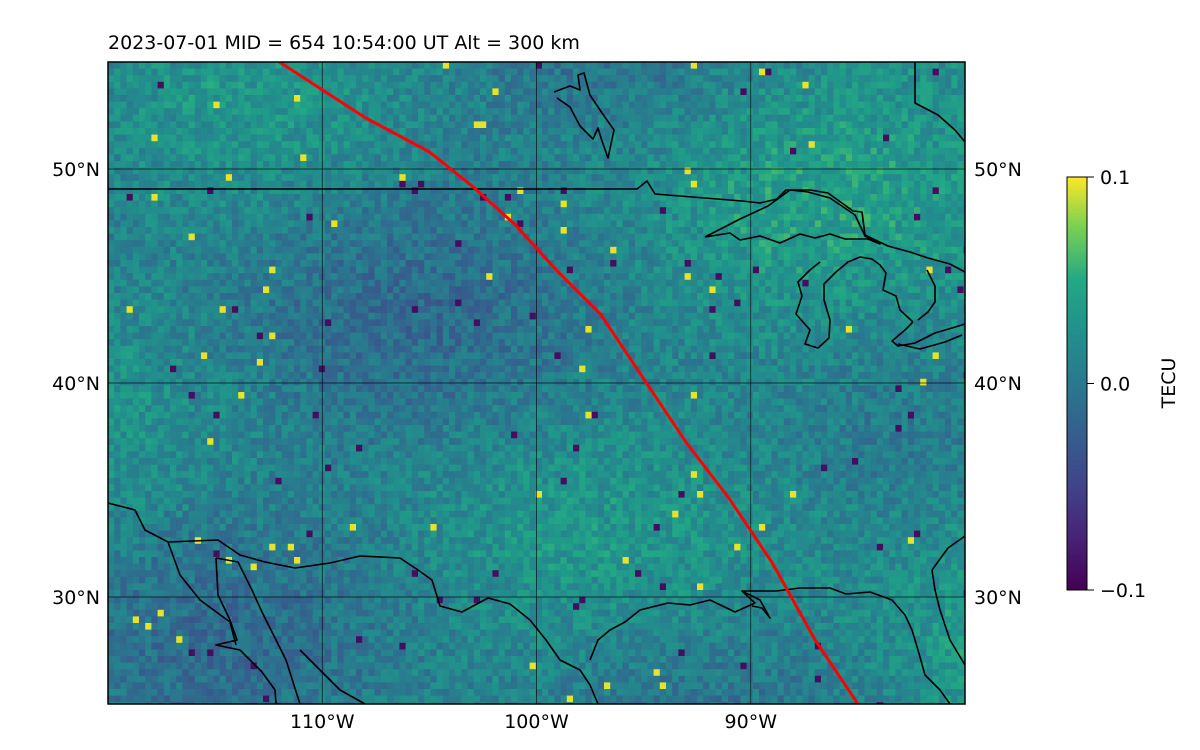 The width and height of the screenshot is (1200, 750). What do you see at coordinates (756, 604) in the screenshot?
I see `mississippi-delta` at bounding box center [756, 604].